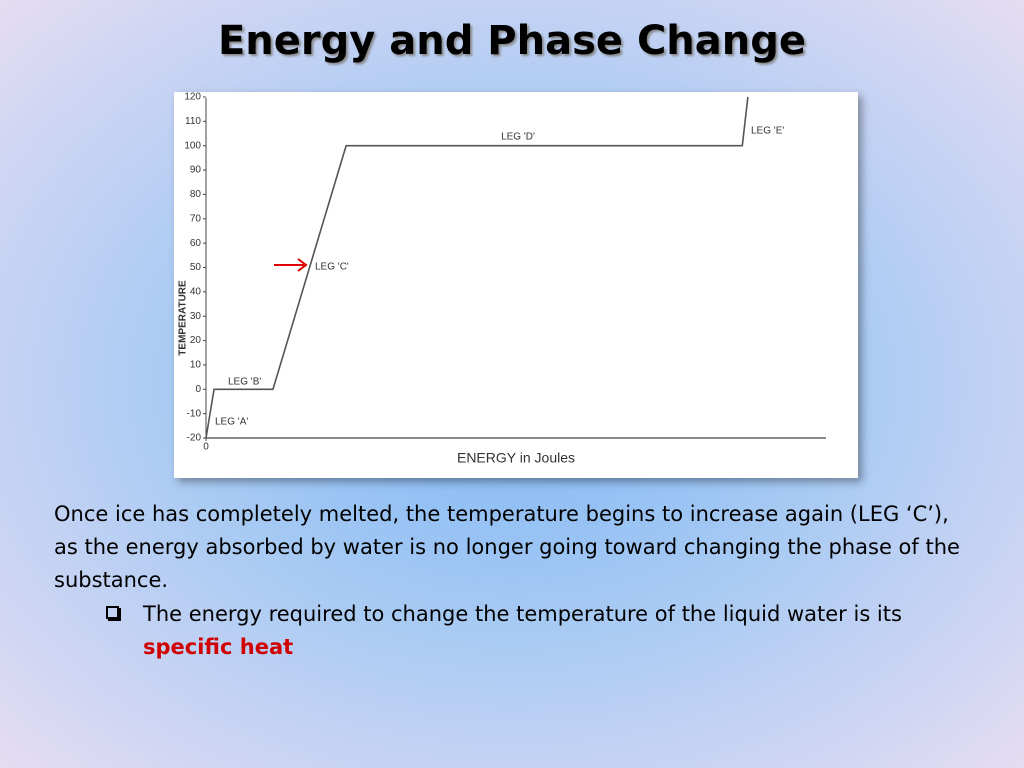  Describe the element at coordinates (196, 340) in the screenshot. I see `y-tick-label: 20` at that location.